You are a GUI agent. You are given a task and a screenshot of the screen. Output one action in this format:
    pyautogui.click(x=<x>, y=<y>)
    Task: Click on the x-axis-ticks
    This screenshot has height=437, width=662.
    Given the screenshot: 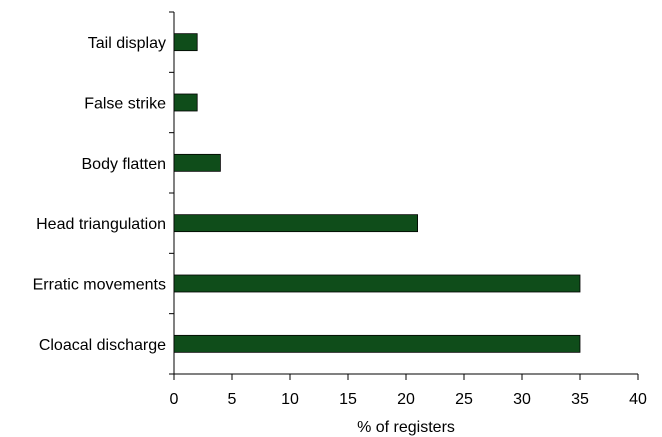 What is the action you would take?
    pyautogui.click(x=406, y=377)
    